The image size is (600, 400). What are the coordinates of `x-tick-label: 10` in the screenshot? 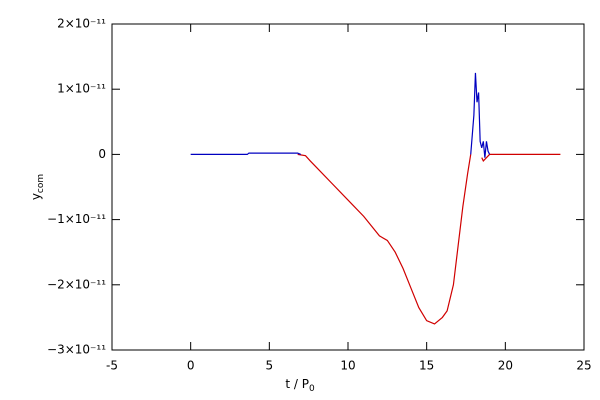 It's located at (347, 366).